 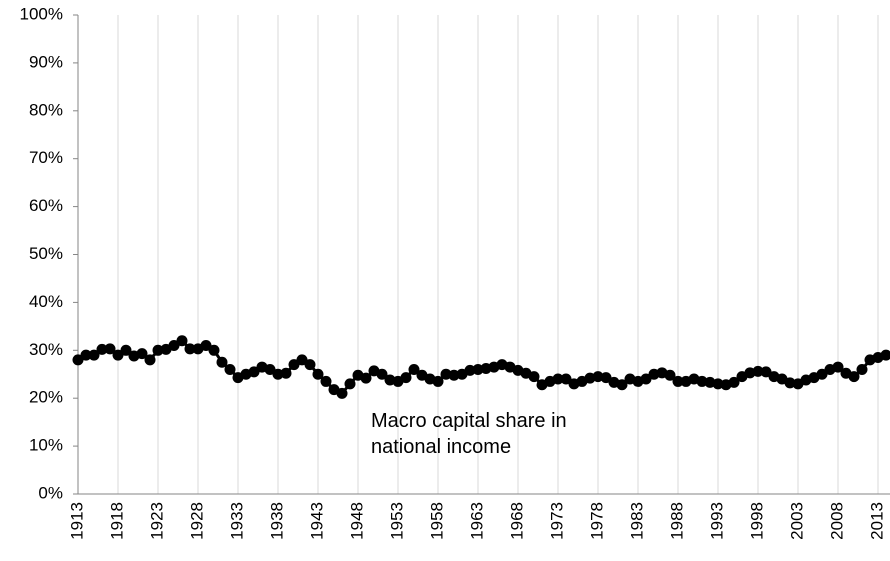 What do you see at coordinates (46, 109) in the screenshot?
I see `y-tick-label: 80%` at bounding box center [46, 109].